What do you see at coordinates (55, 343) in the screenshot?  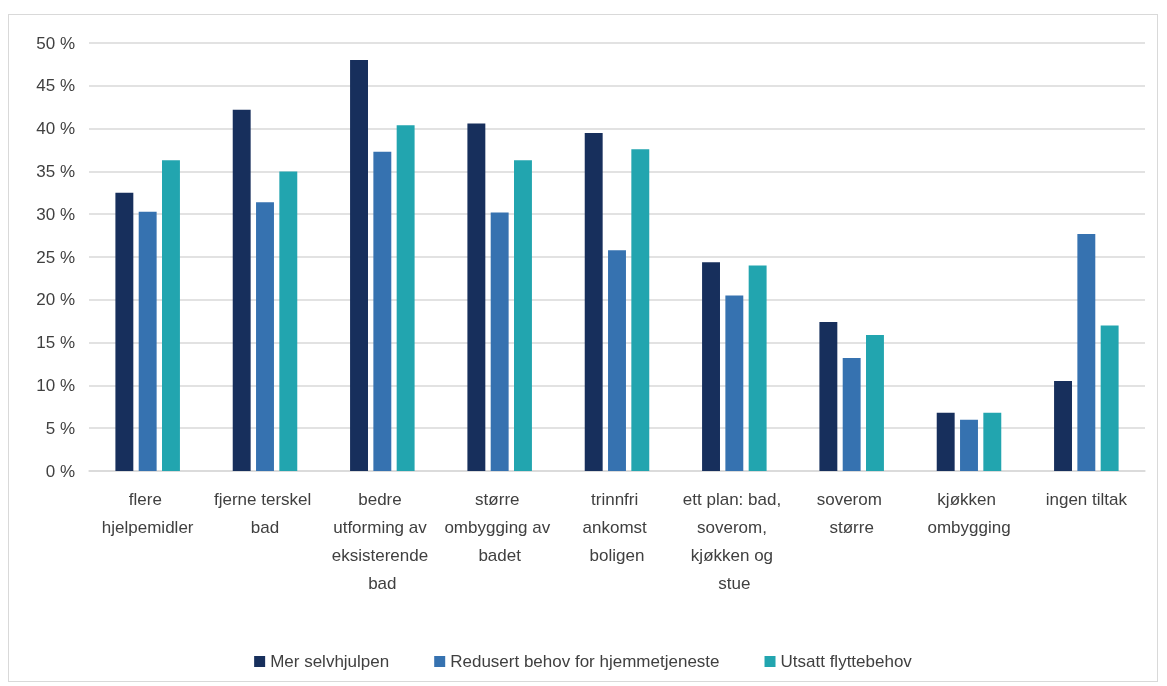 I see `y-tick-label: 15 %` at bounding box center [55, 343].